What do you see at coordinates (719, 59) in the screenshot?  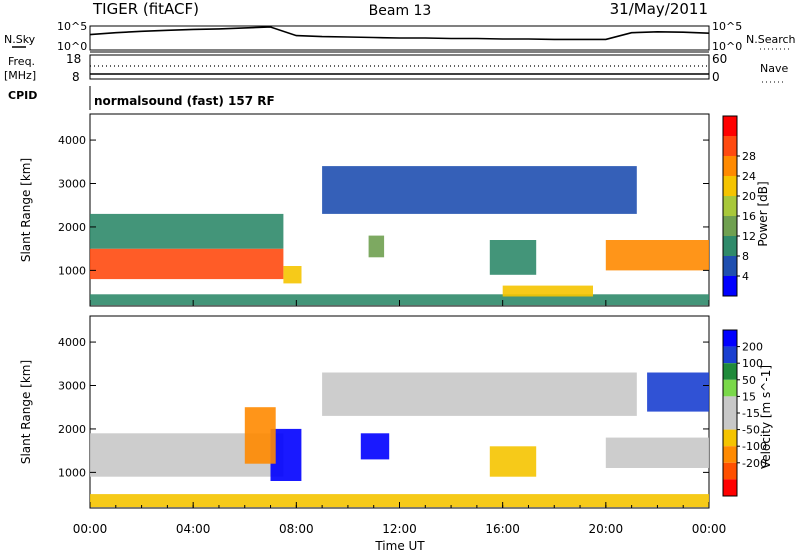 I see `nave-tick-top: 60` at bounding box center [719, 59].